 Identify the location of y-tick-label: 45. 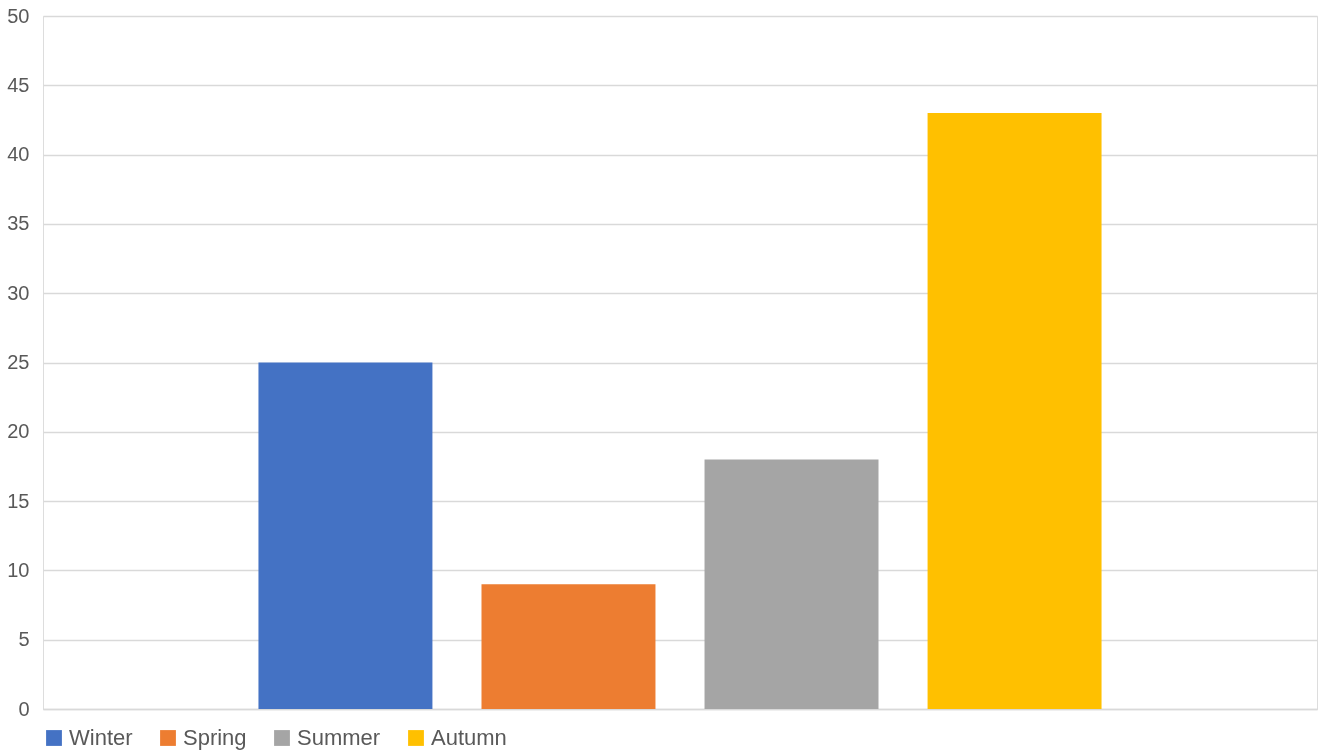
(18, 84).